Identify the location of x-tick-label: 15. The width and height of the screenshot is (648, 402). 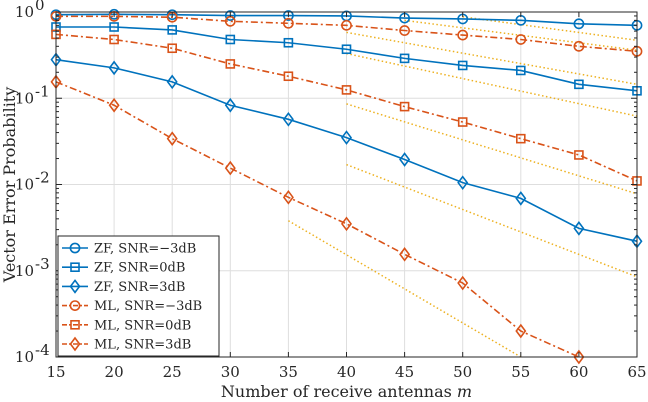
(55, 372).